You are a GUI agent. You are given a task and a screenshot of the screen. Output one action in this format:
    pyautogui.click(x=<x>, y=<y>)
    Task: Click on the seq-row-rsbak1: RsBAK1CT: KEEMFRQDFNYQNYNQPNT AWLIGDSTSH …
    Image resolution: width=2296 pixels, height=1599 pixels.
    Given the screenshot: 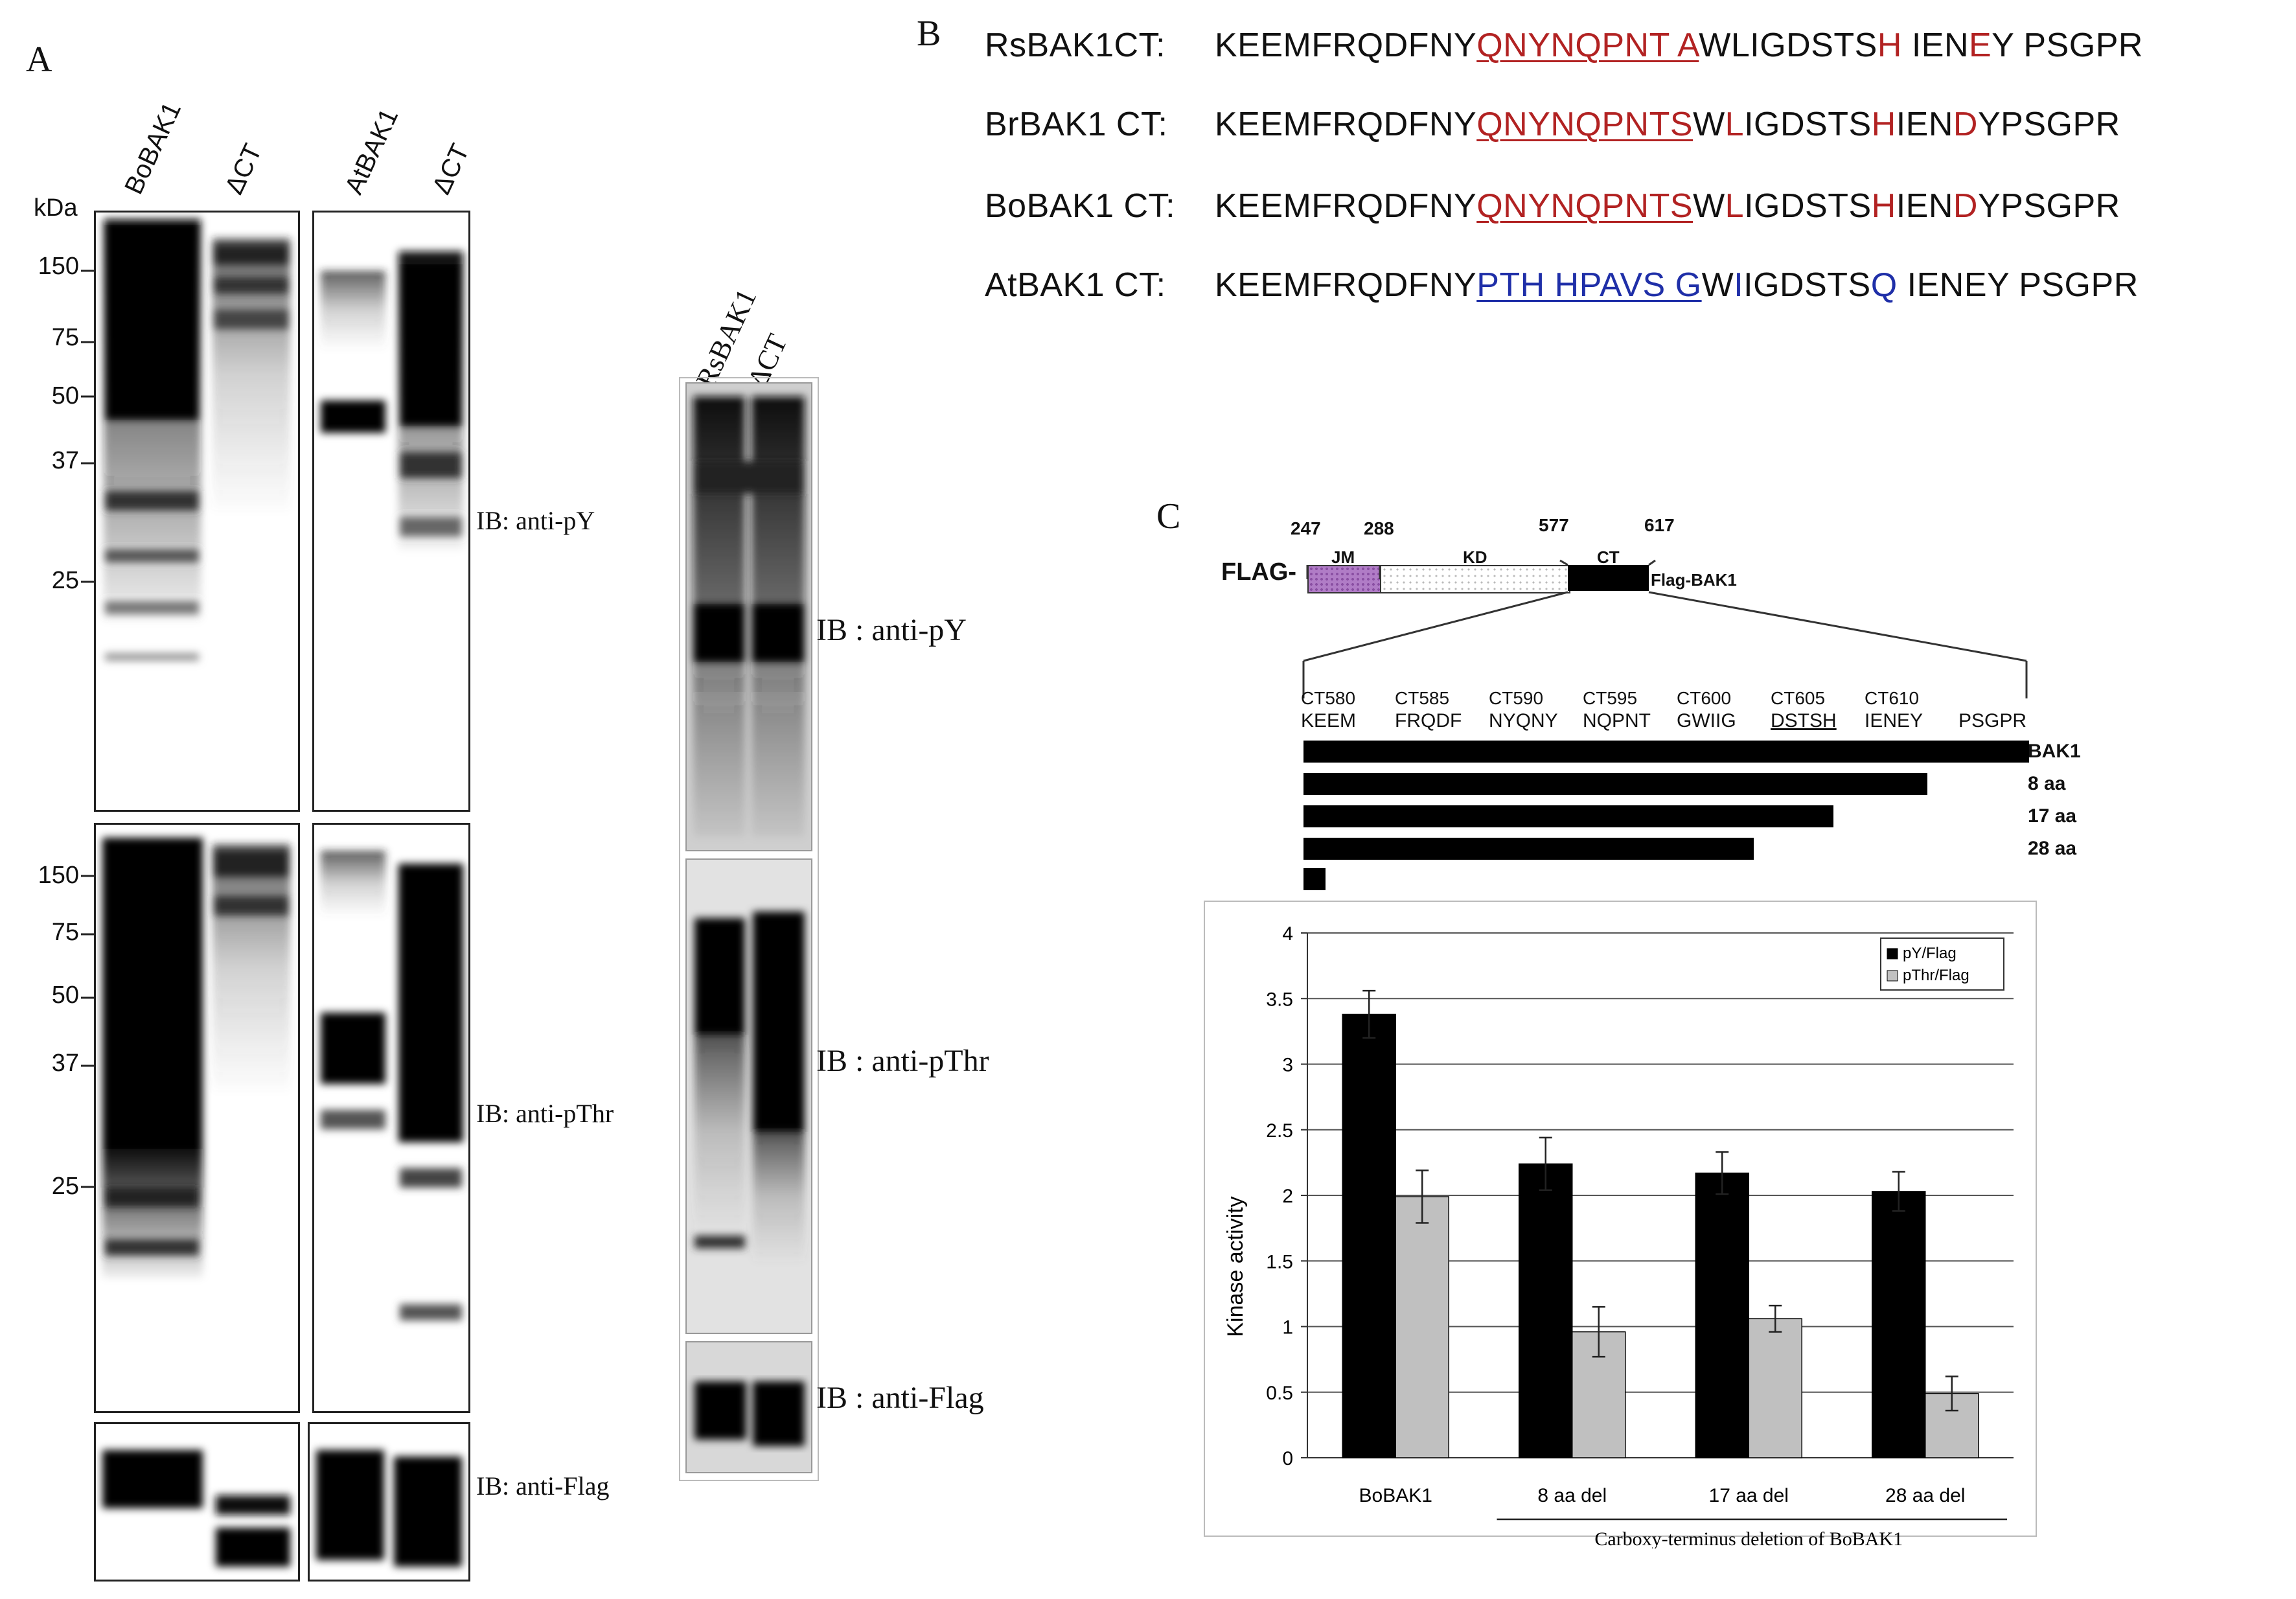 What is the action you would take?
    pyautogui.click(x=1564, y=45)
    